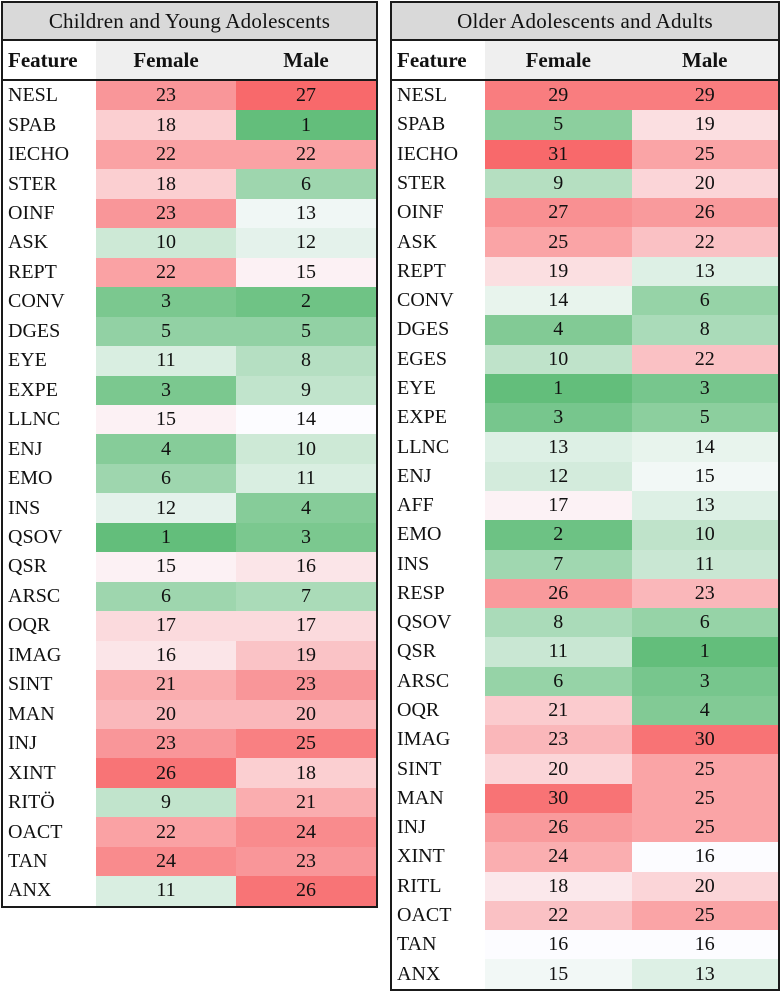  What do you see at coordinates (189, 626) in the screenshot?
I see `table-row: OQR 17 17` at bounding box center [189, 626].